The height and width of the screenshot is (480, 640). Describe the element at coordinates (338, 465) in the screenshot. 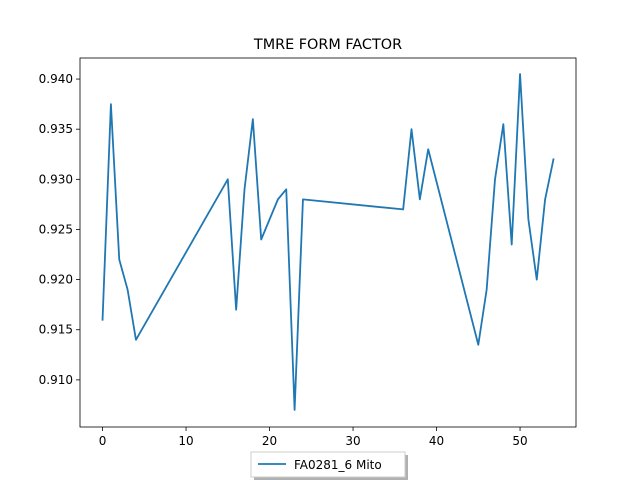

I see `legend-label: FA0281_6 Mito` at that location.